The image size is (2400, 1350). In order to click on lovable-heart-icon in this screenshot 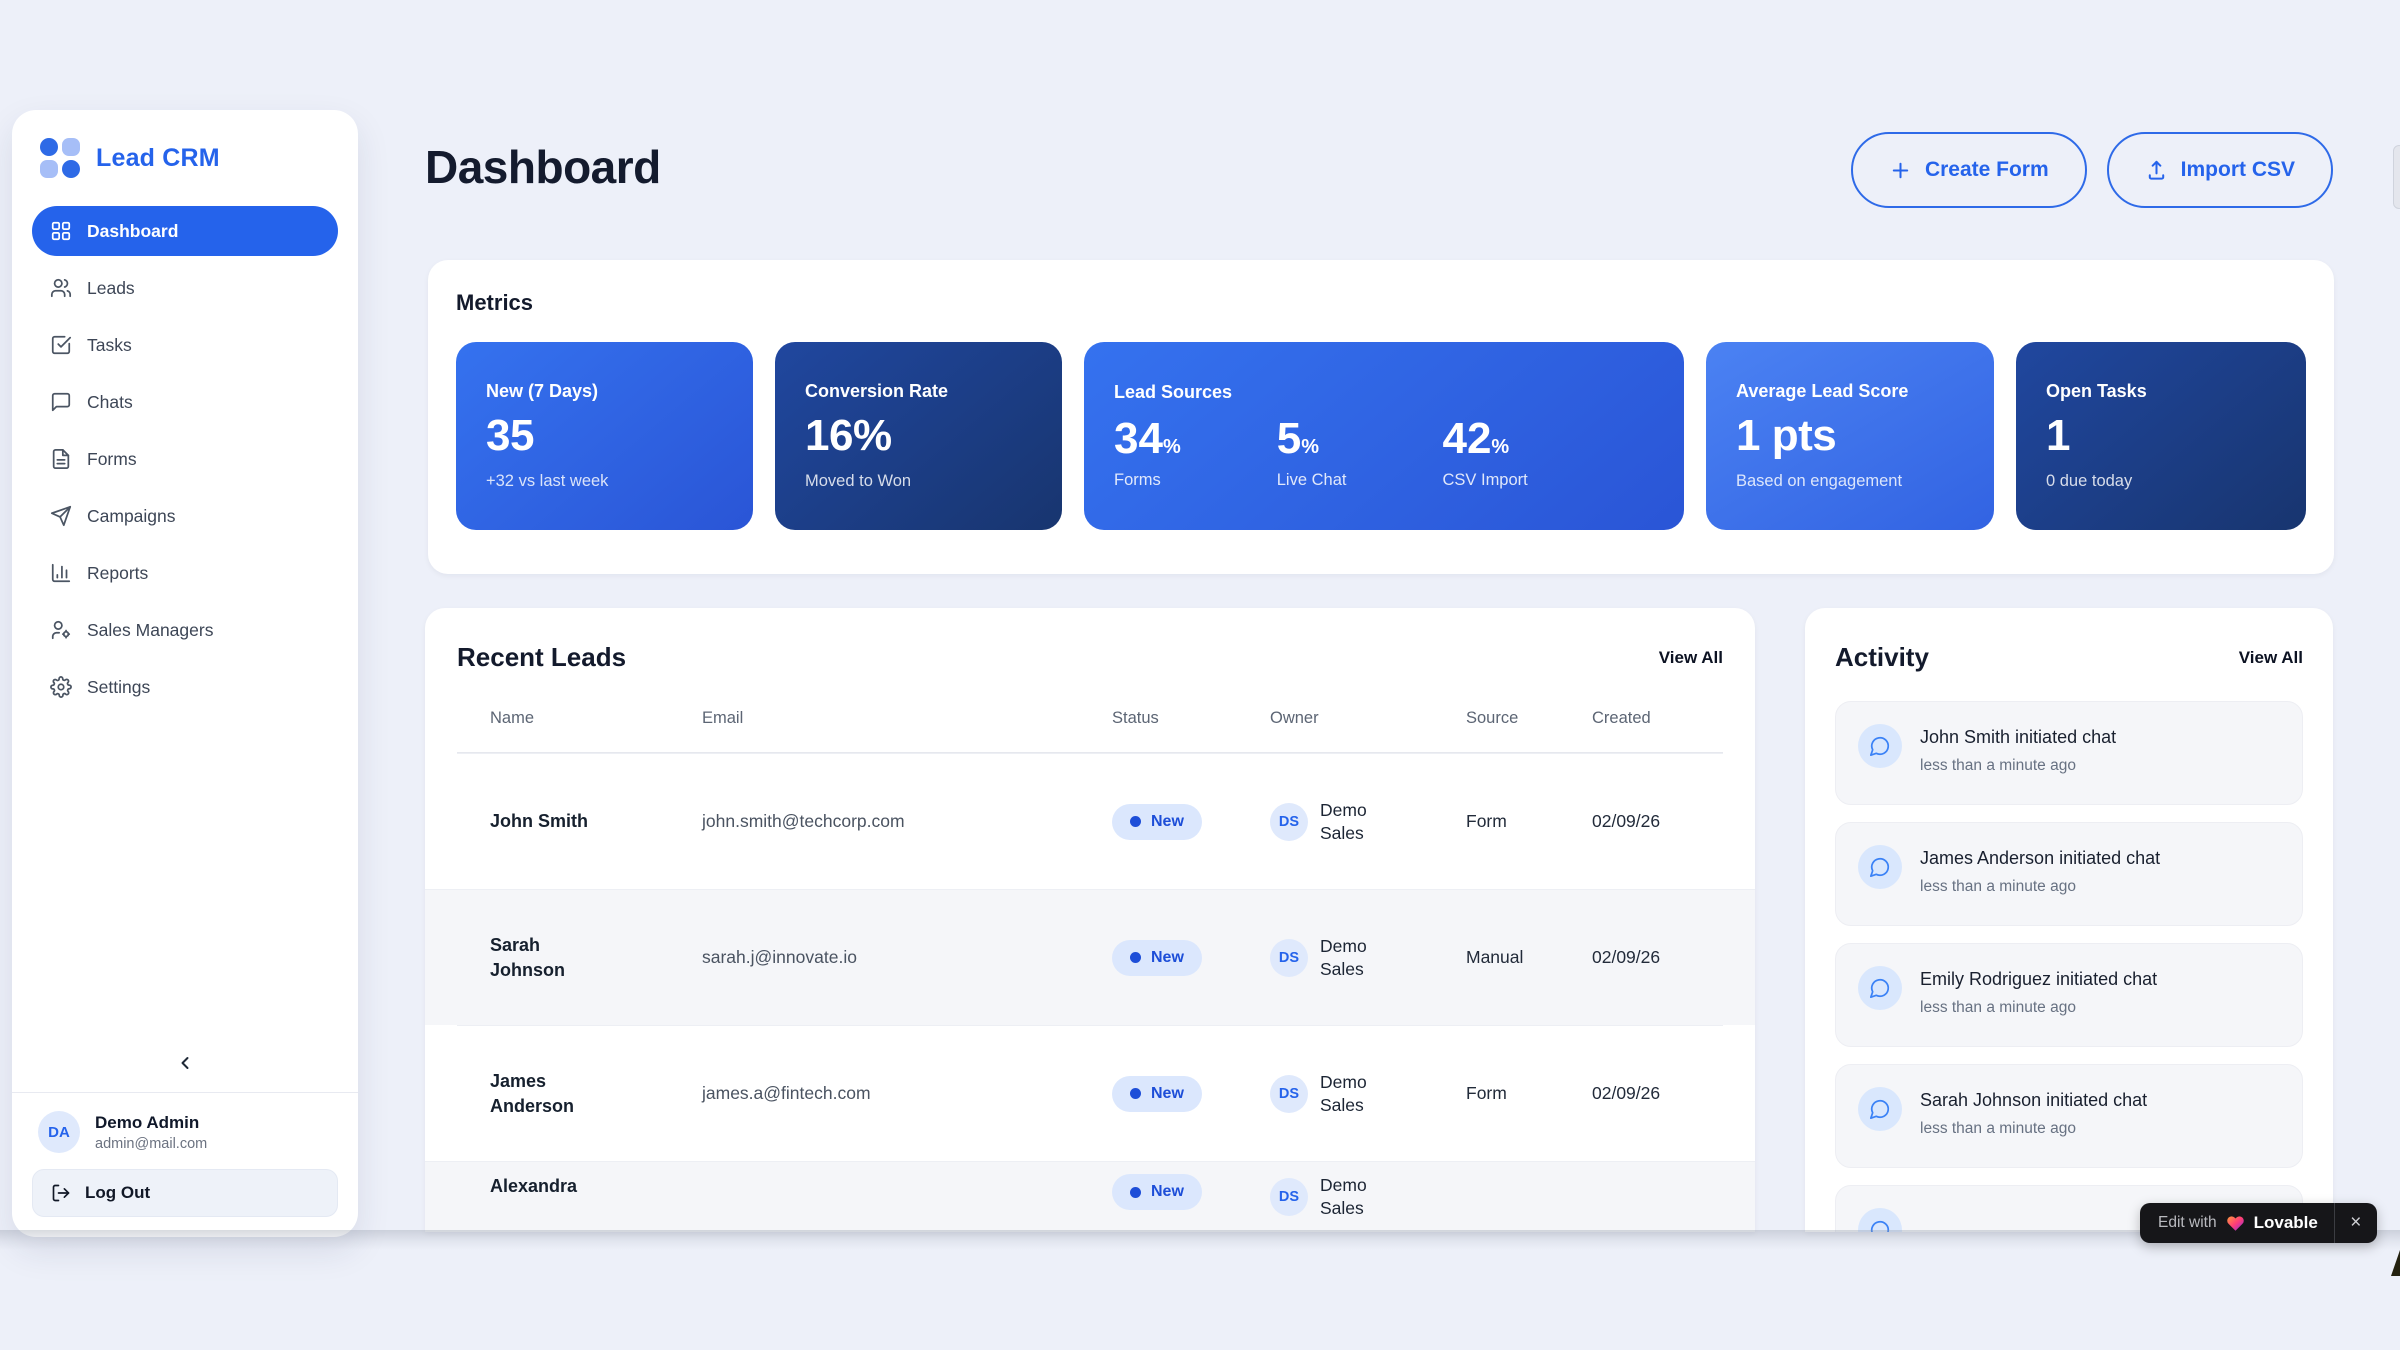, I will do `click(2235, 1223)`.